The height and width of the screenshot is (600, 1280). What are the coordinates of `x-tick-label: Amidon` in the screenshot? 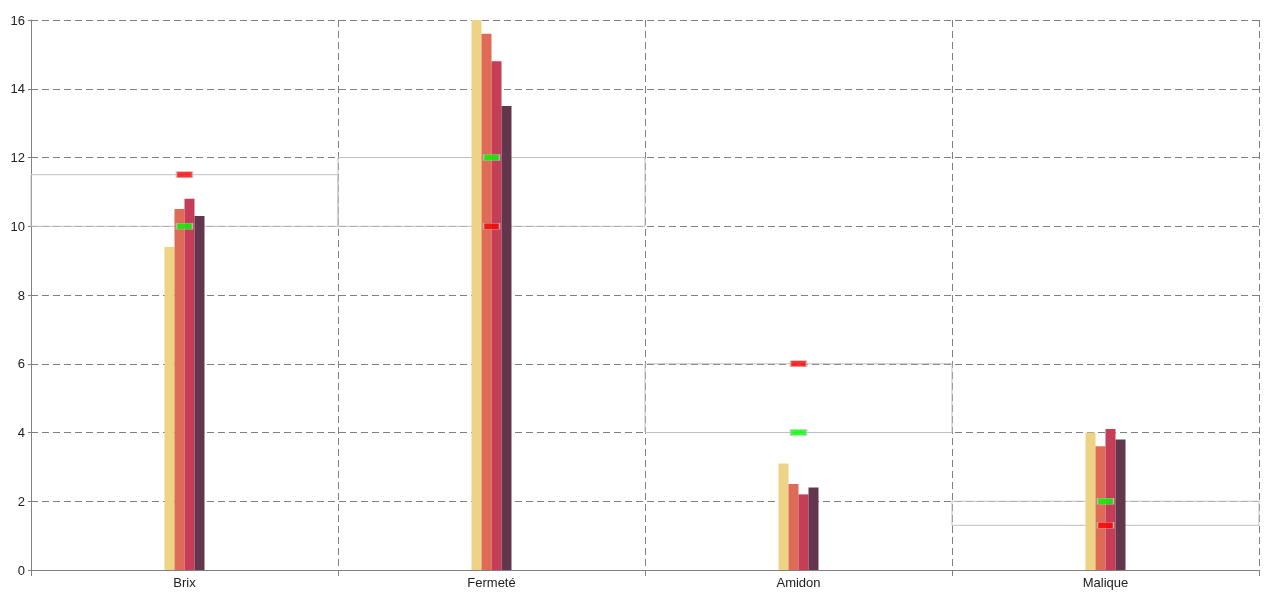 It's located at (798, 582).